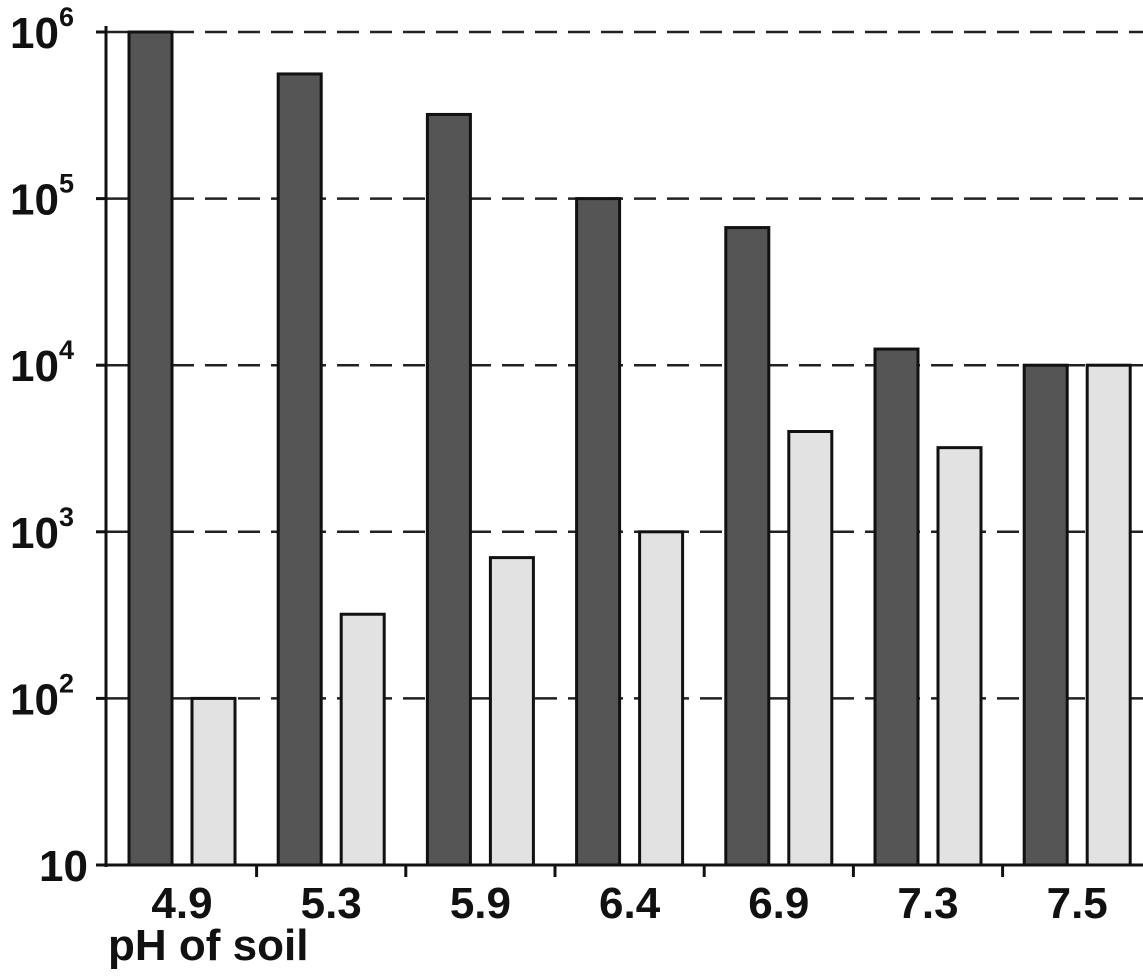 Image resolution: width=1143 pixels, height=978 pixels. I want to click on y-tick-label: 10⁴, so click(42, 363).